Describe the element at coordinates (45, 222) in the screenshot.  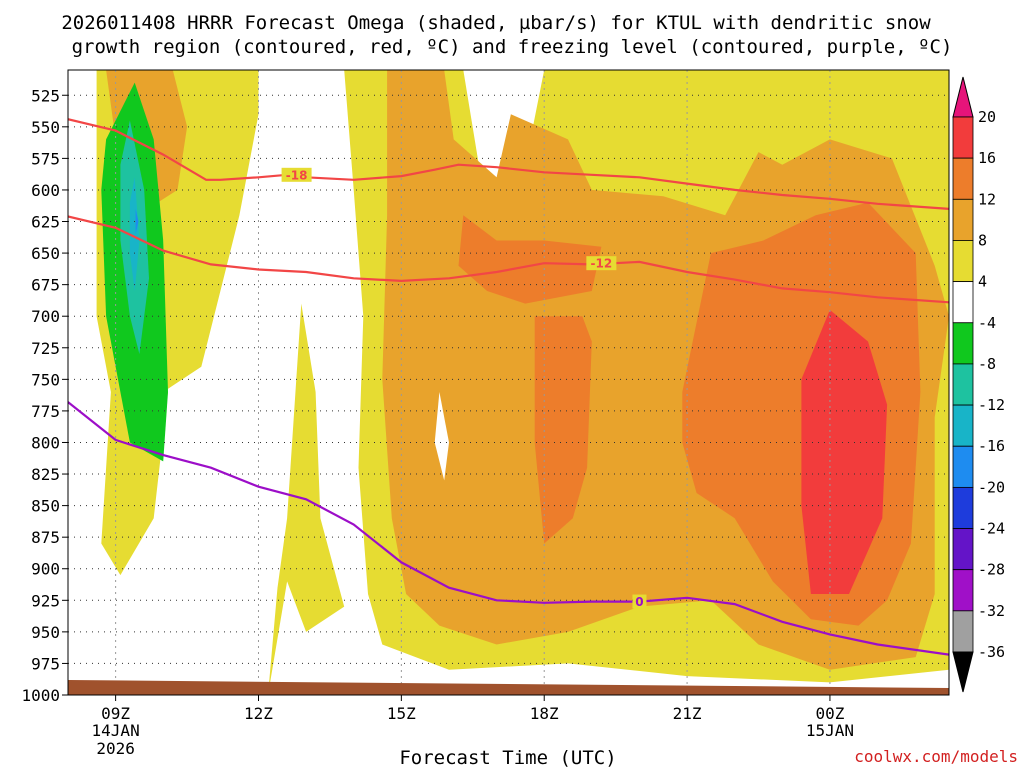
I see `y-tick-label-625: 625` at that location.